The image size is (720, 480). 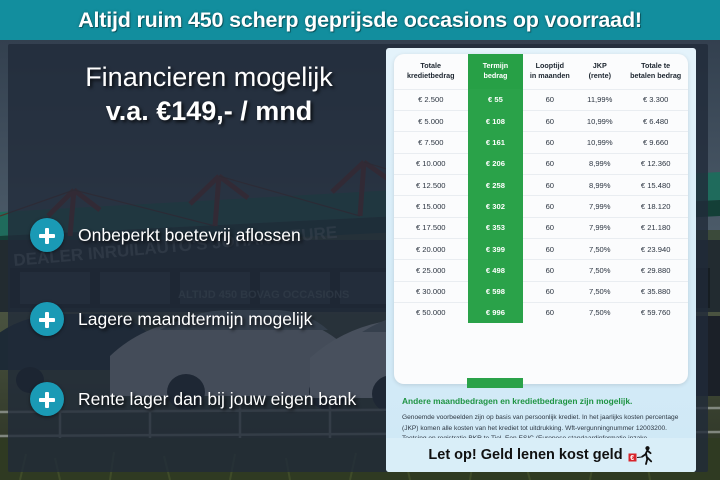 I want to click on cell-r1-c4: € 6.480, so click(x=655, y=121).